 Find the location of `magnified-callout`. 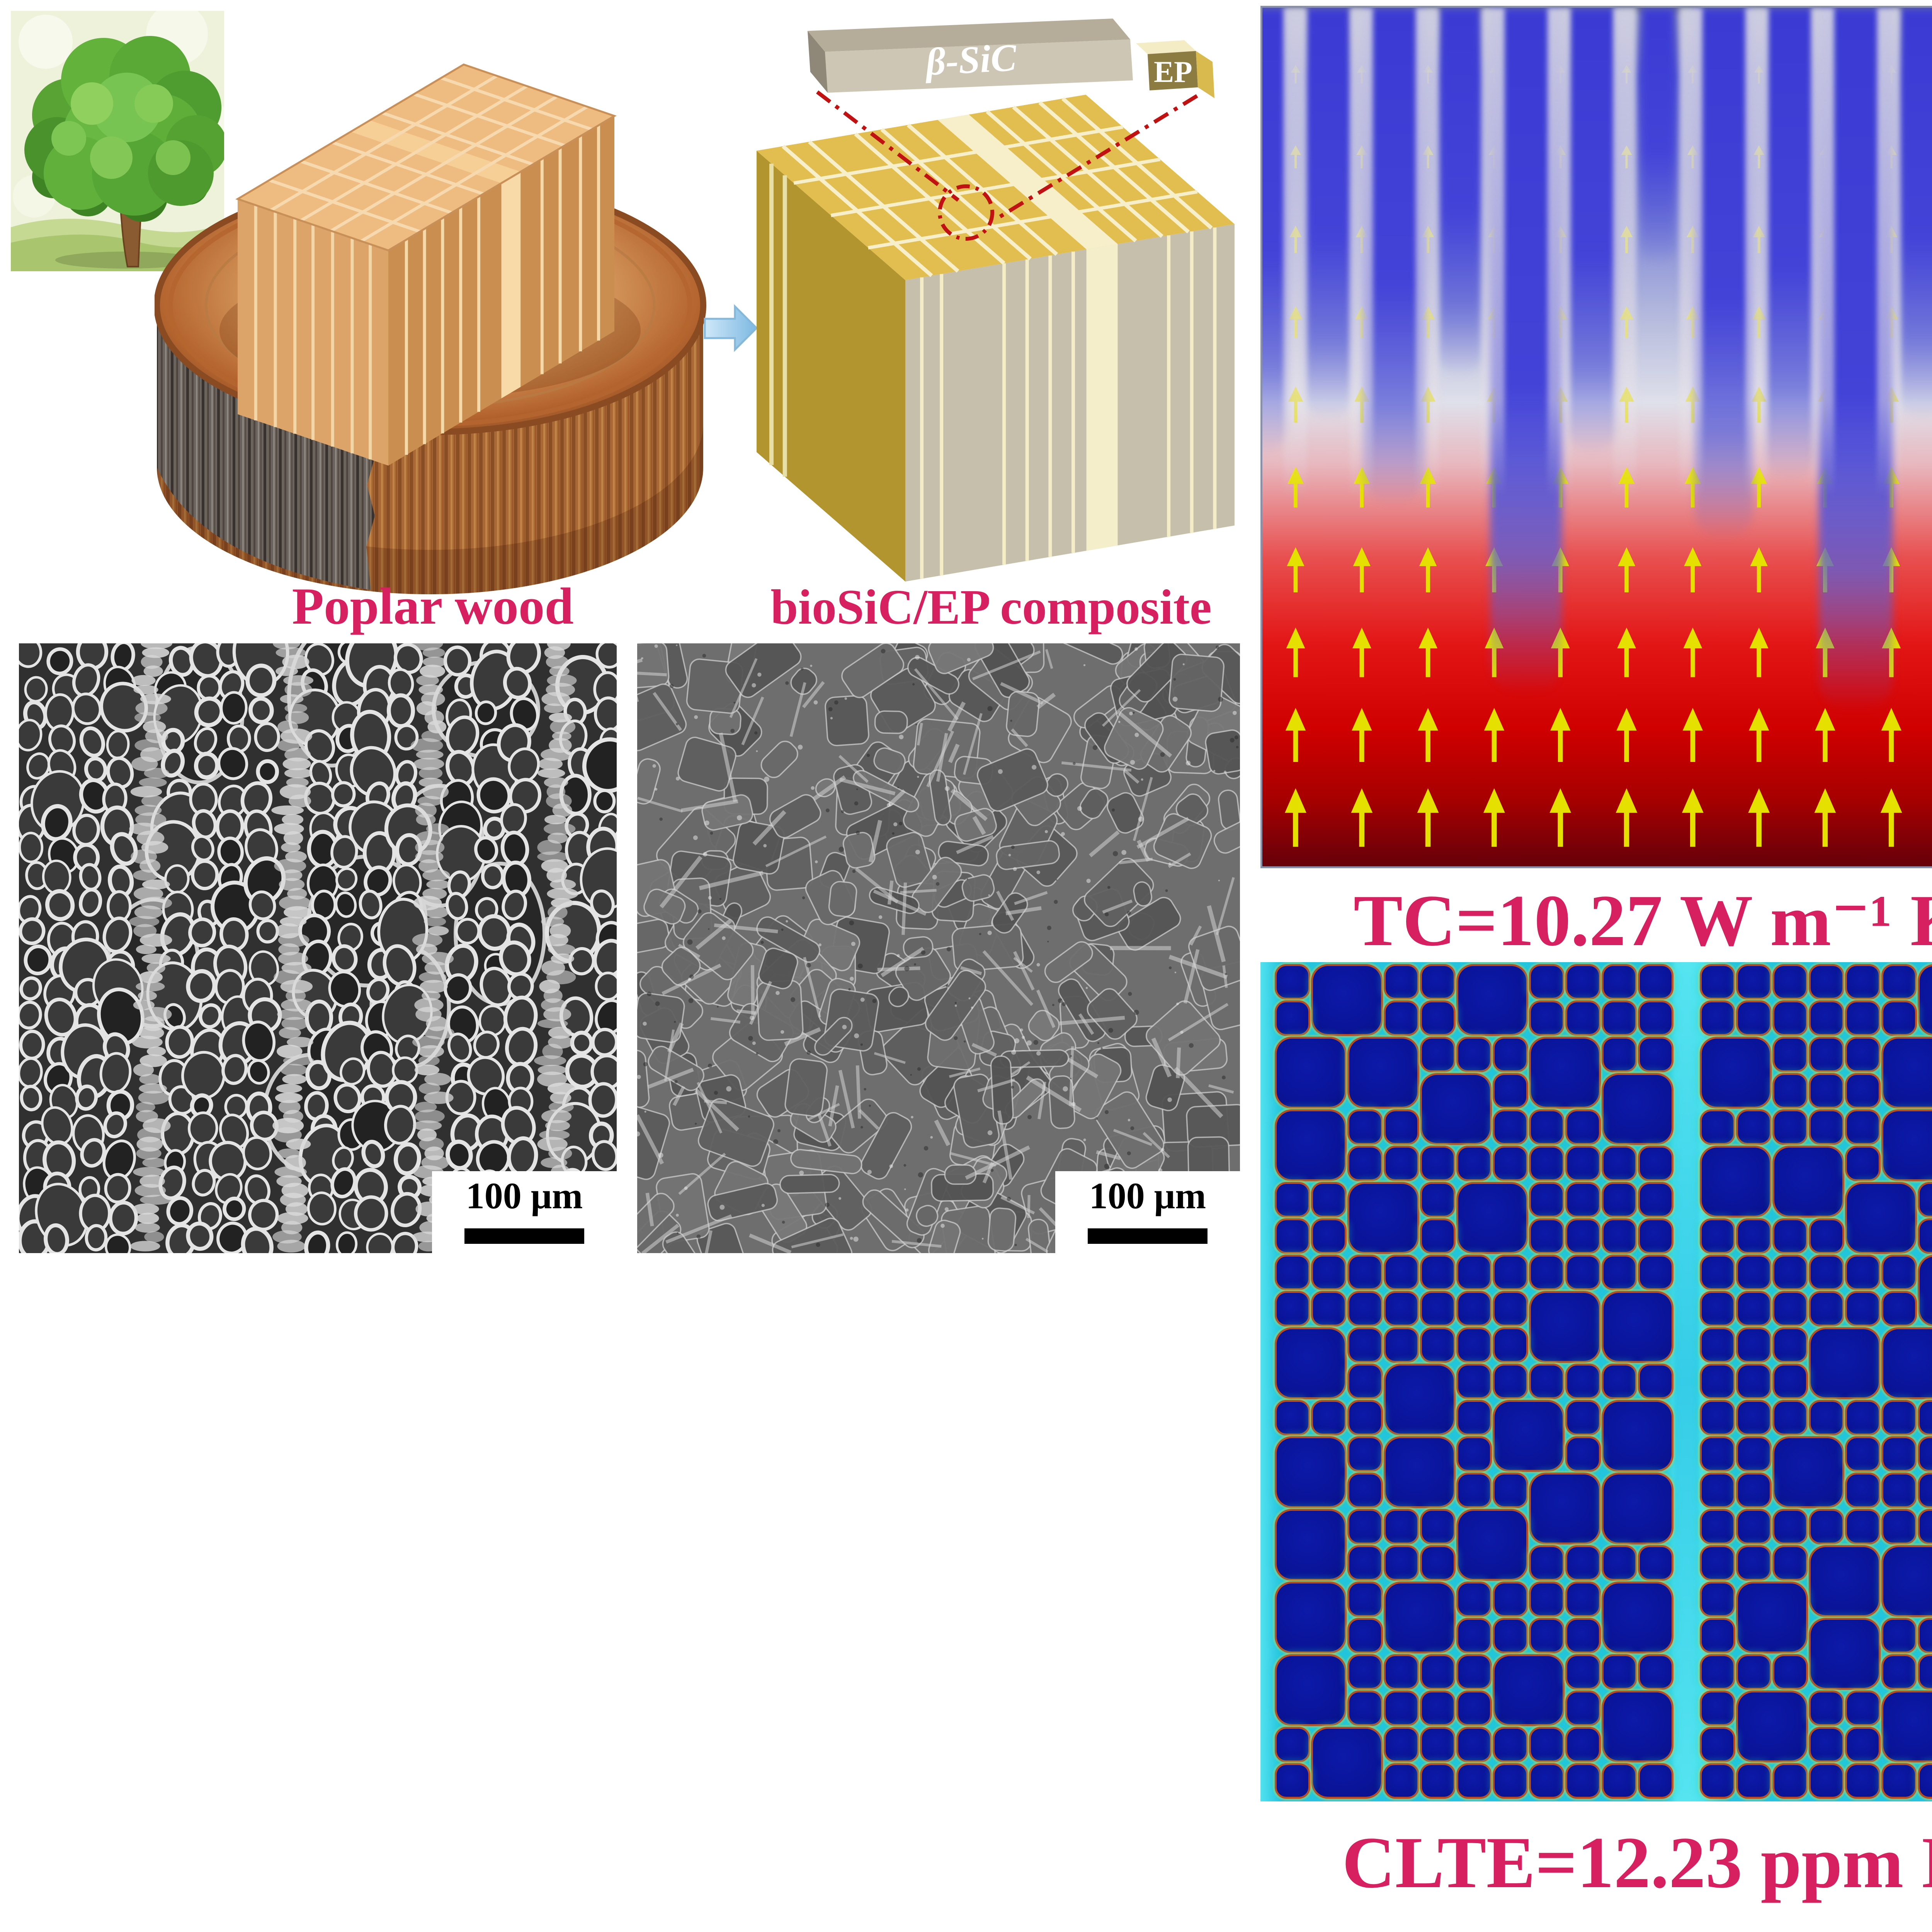

magnified-callout is located at coordinates (1007, 166).